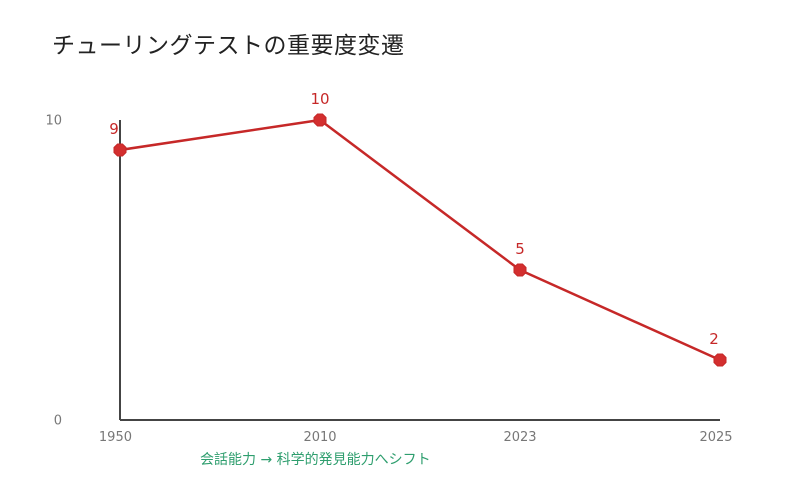 Image resolution: width=800 pixels, height=500 pixels. I want to click on x-tick-label: 2025, so click(715, 437).